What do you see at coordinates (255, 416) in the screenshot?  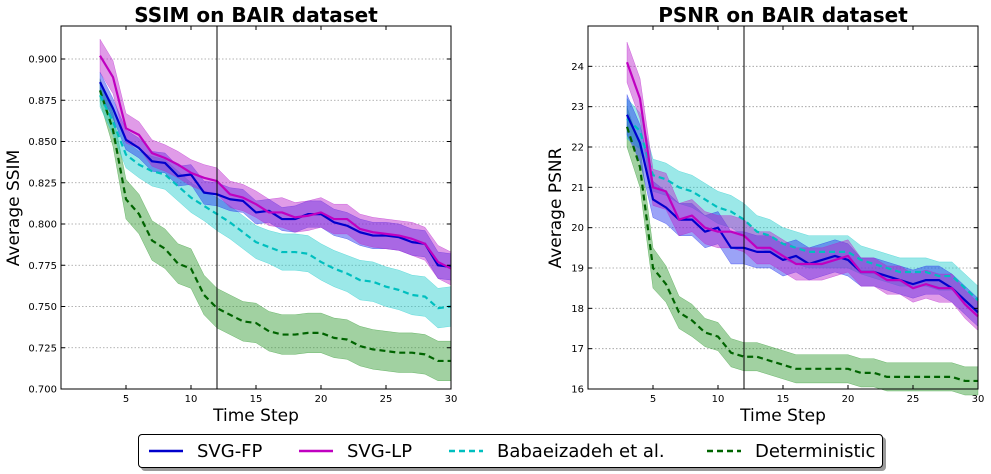 I see `ssim-x-axis-label: Time Step` at bounding box center [255, 416].